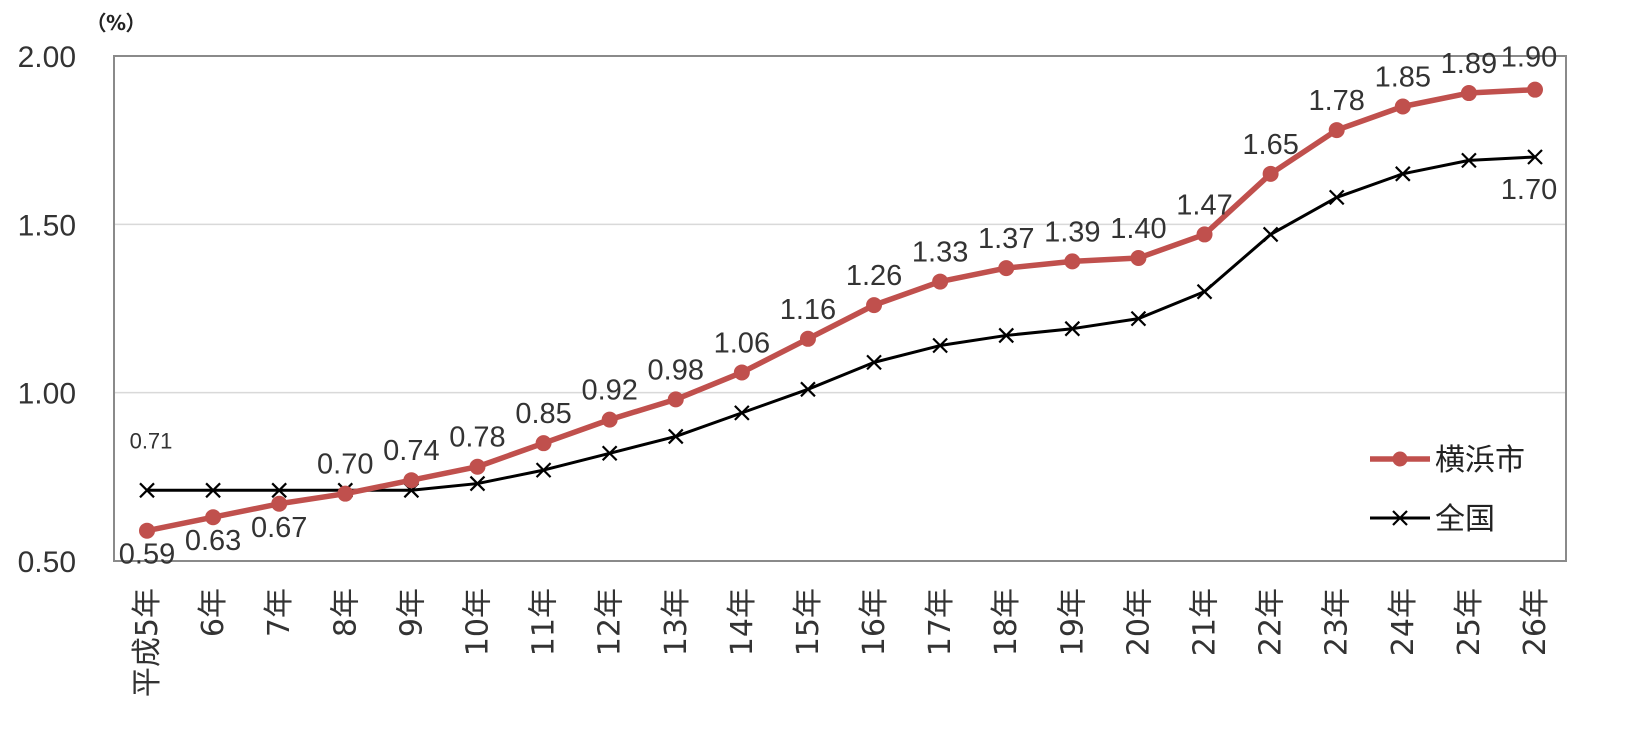 Image resolution: width=1639 pixels, height=729 pixels. What do you see at coordinates (544, 622) in the screenshot?
I see `x-tick-label-6: 11年` at bounding box center [544, 622].